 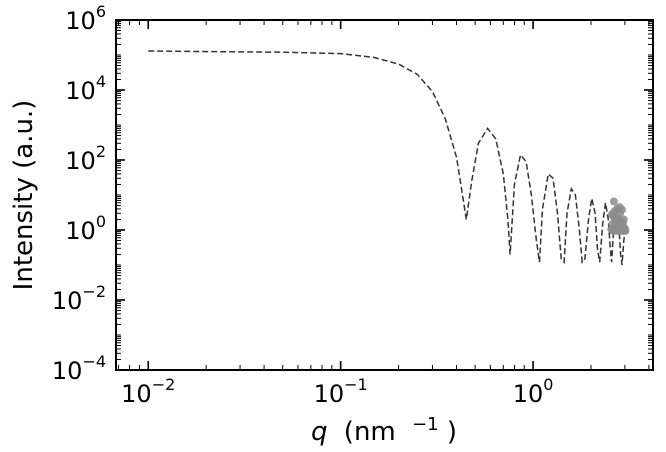 What do you see at coordinates (85, 18) in the screenshot?
I see `y-tick-label: 10⁶` at bounding box center [85, 18].